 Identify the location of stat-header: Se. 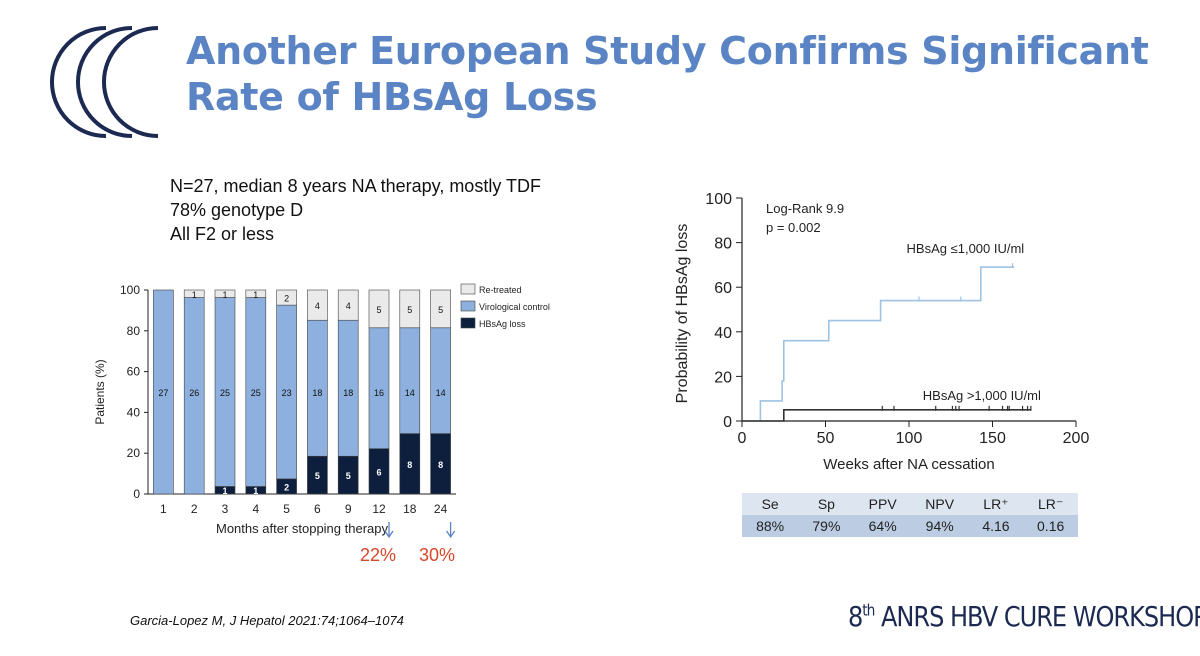
(770, 504).